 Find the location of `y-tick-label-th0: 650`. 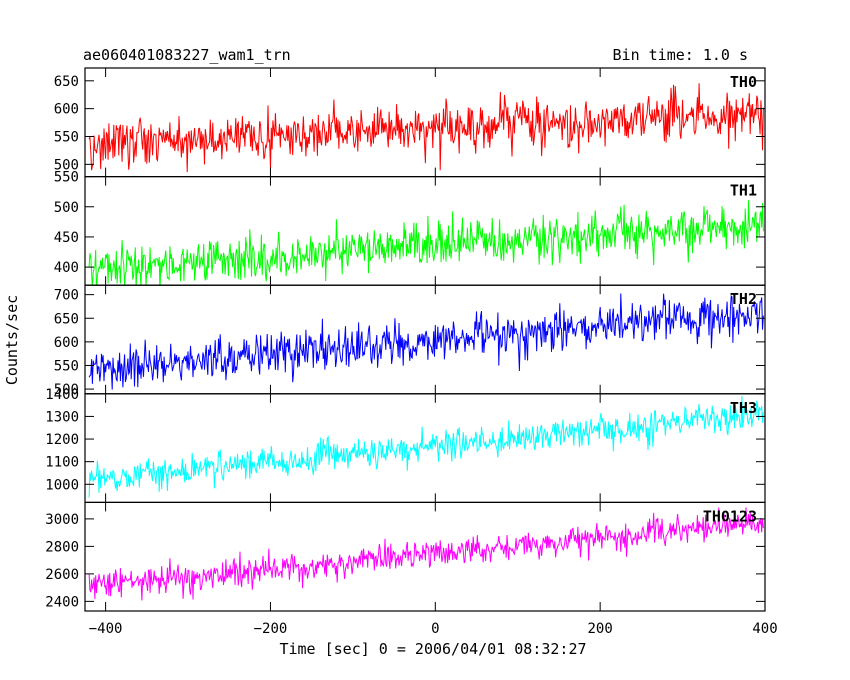

y-tick-label-th0: 650 is located at coordinates (66, 82).